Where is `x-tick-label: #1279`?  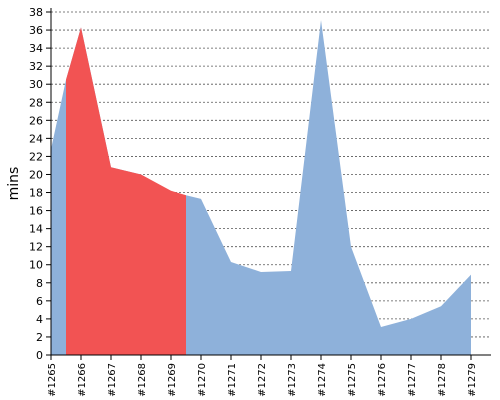 x-tick-label: #1279 is located at coordinates (472, 380).